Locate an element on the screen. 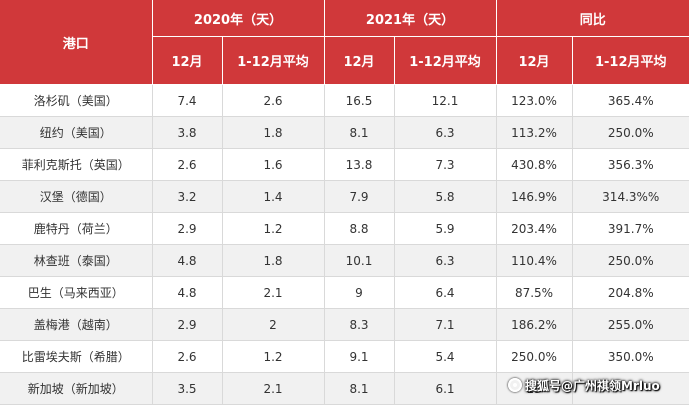 The height and width of the screenshot is (405, 689). cell-2020-dec: 3.2 is located at coordinates (187, 196).